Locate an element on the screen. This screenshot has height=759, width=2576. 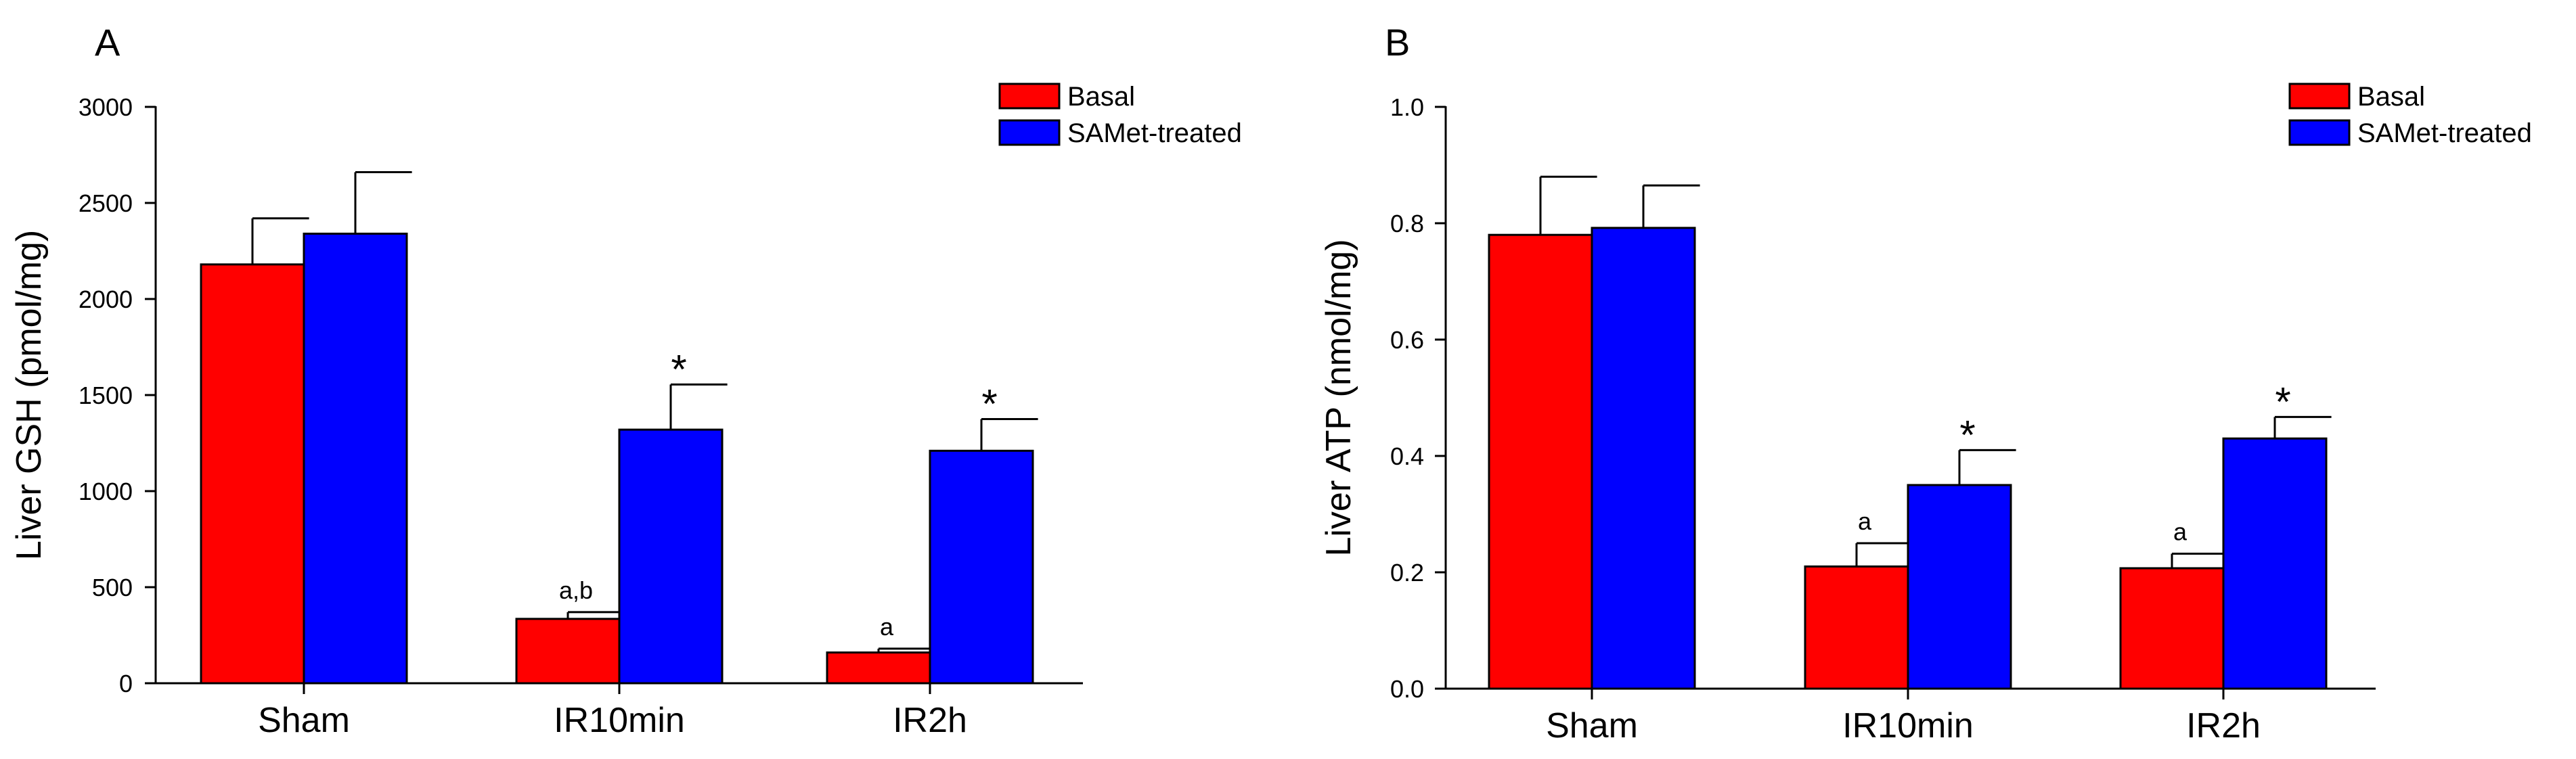
y-tick-label: 0.6 is located at coordinates (1407, 340).